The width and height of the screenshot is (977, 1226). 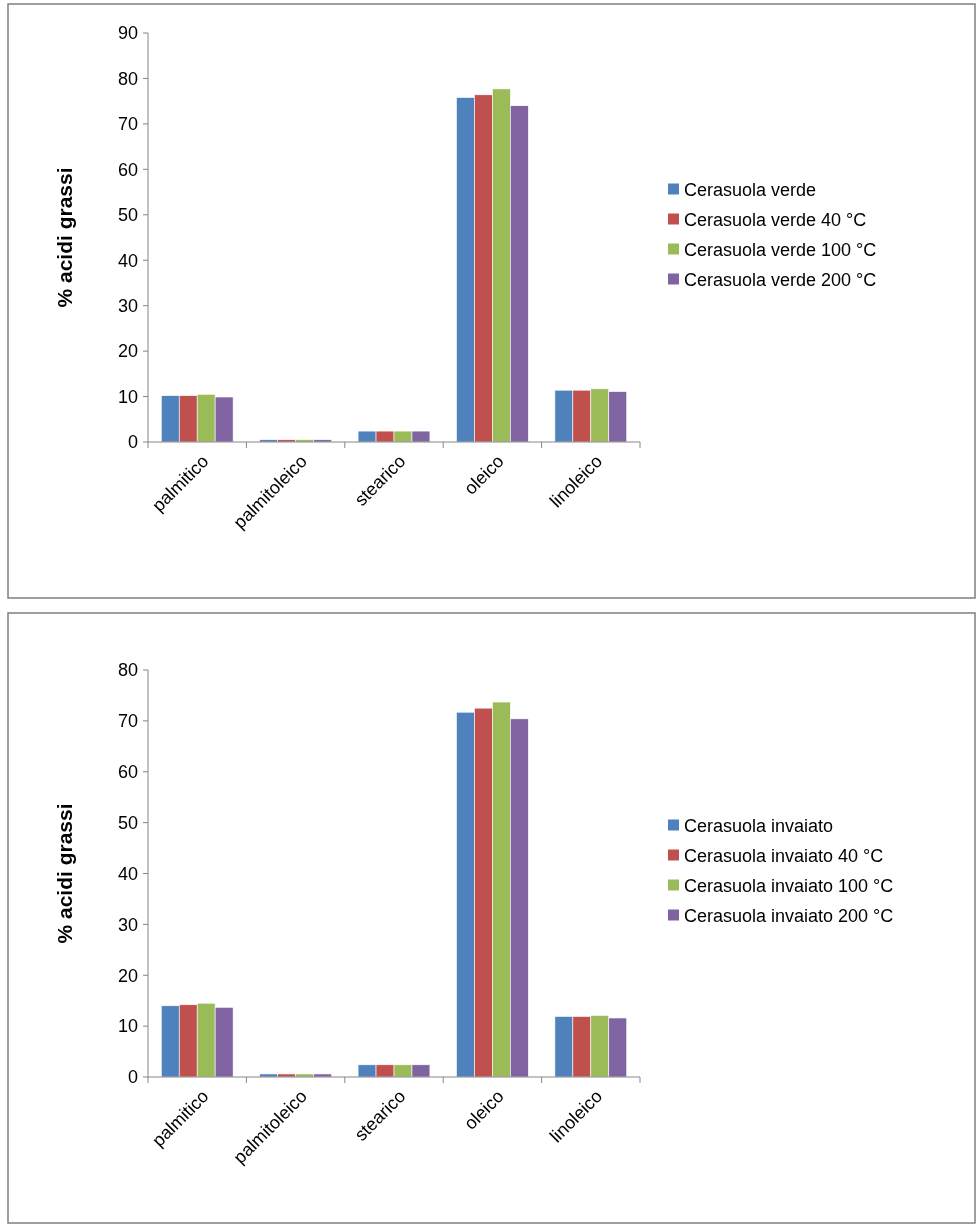 I want to click on legend-label: Cerasuola invaiato 200 °C, so click(x=789, y=915).